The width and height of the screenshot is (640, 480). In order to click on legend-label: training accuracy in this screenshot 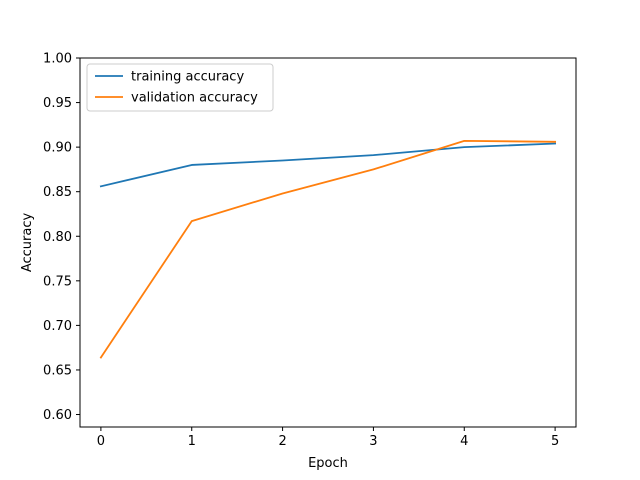, I will do `click(187, 77)`.